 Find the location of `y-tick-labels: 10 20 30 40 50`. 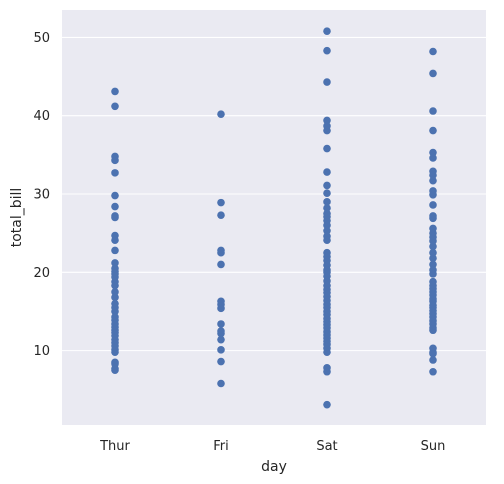

y-tick-labels: 10 20 30 40 50 is located at coordinates (41, 195).